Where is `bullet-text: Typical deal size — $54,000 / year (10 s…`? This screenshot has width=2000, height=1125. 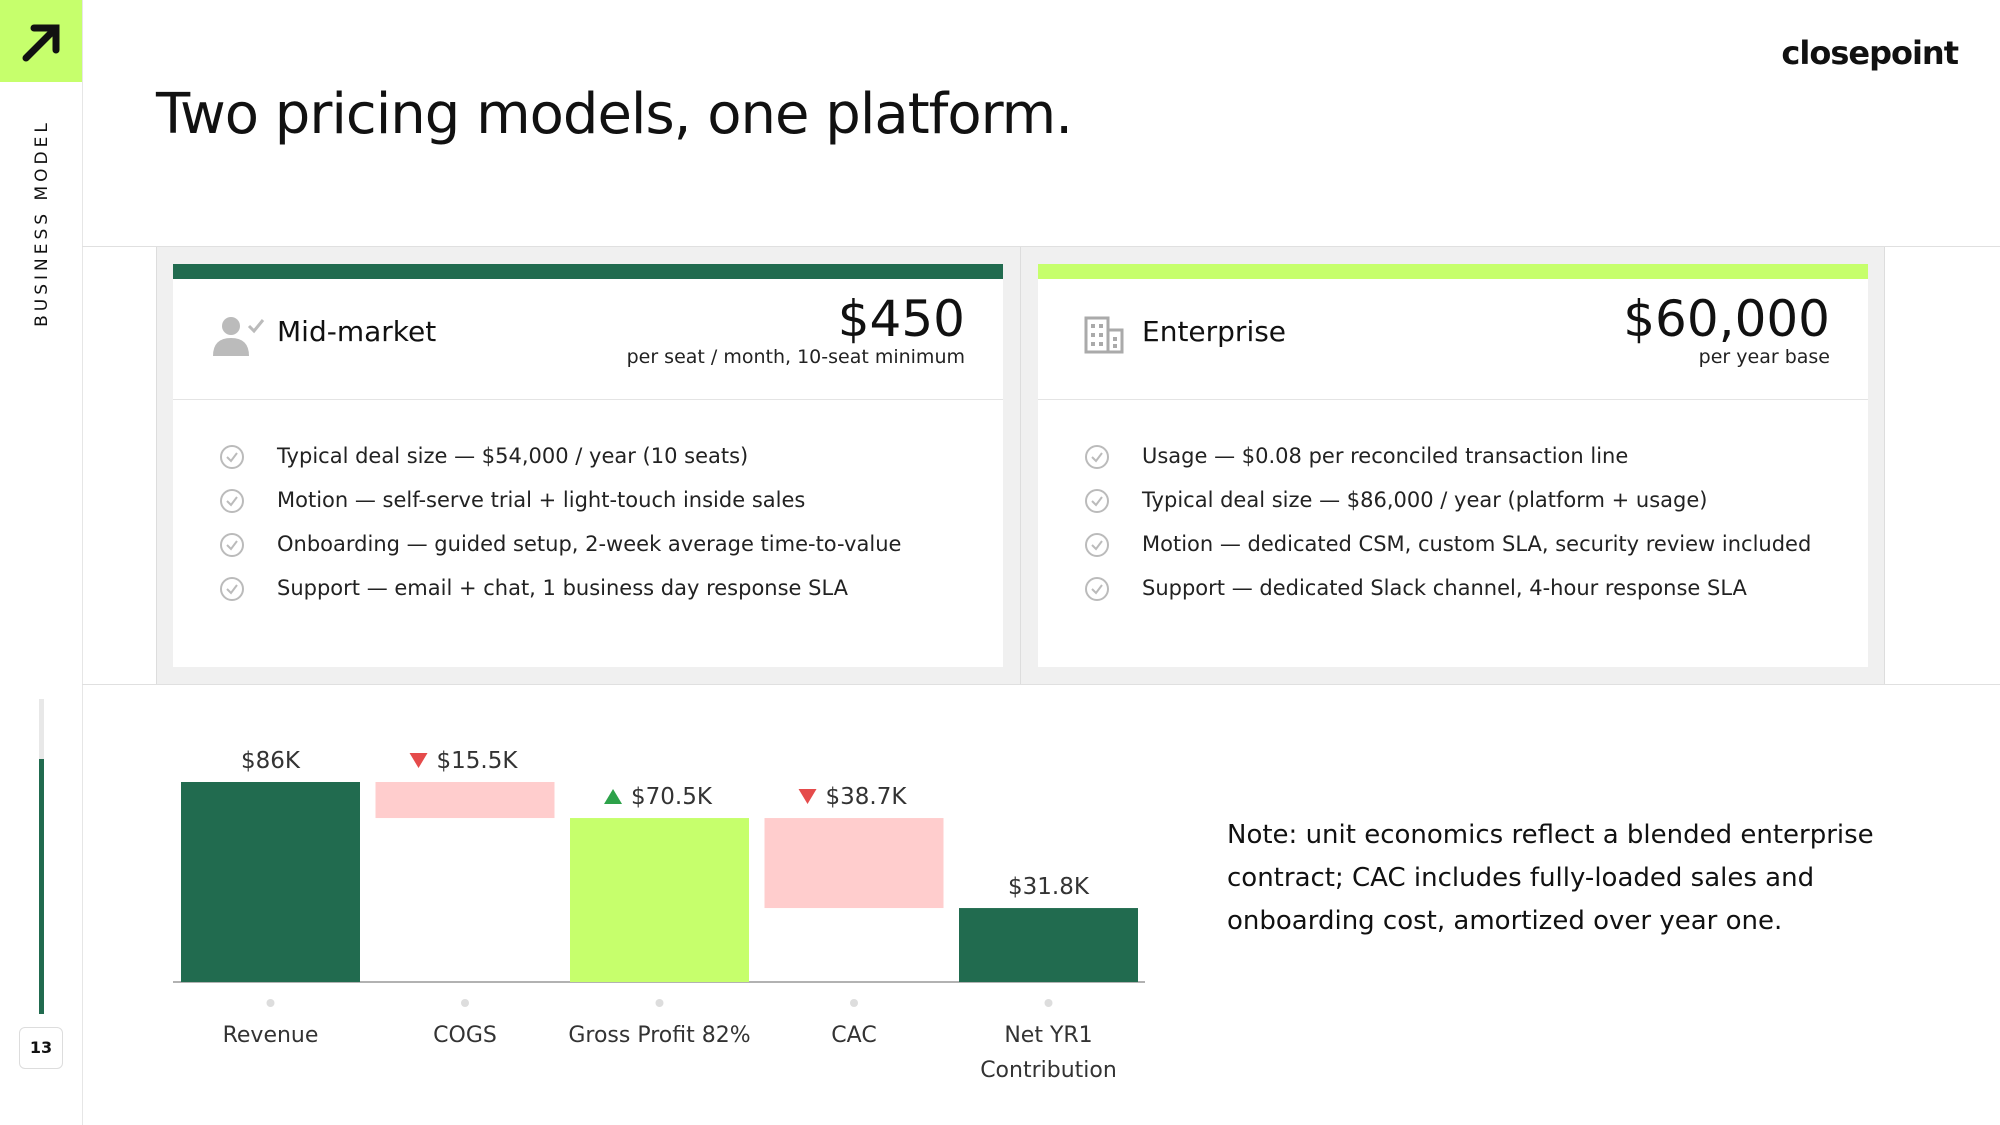 bullet-text: Typical deal size — $54,000 / year (10 s… is located at coordinates (513, 456).